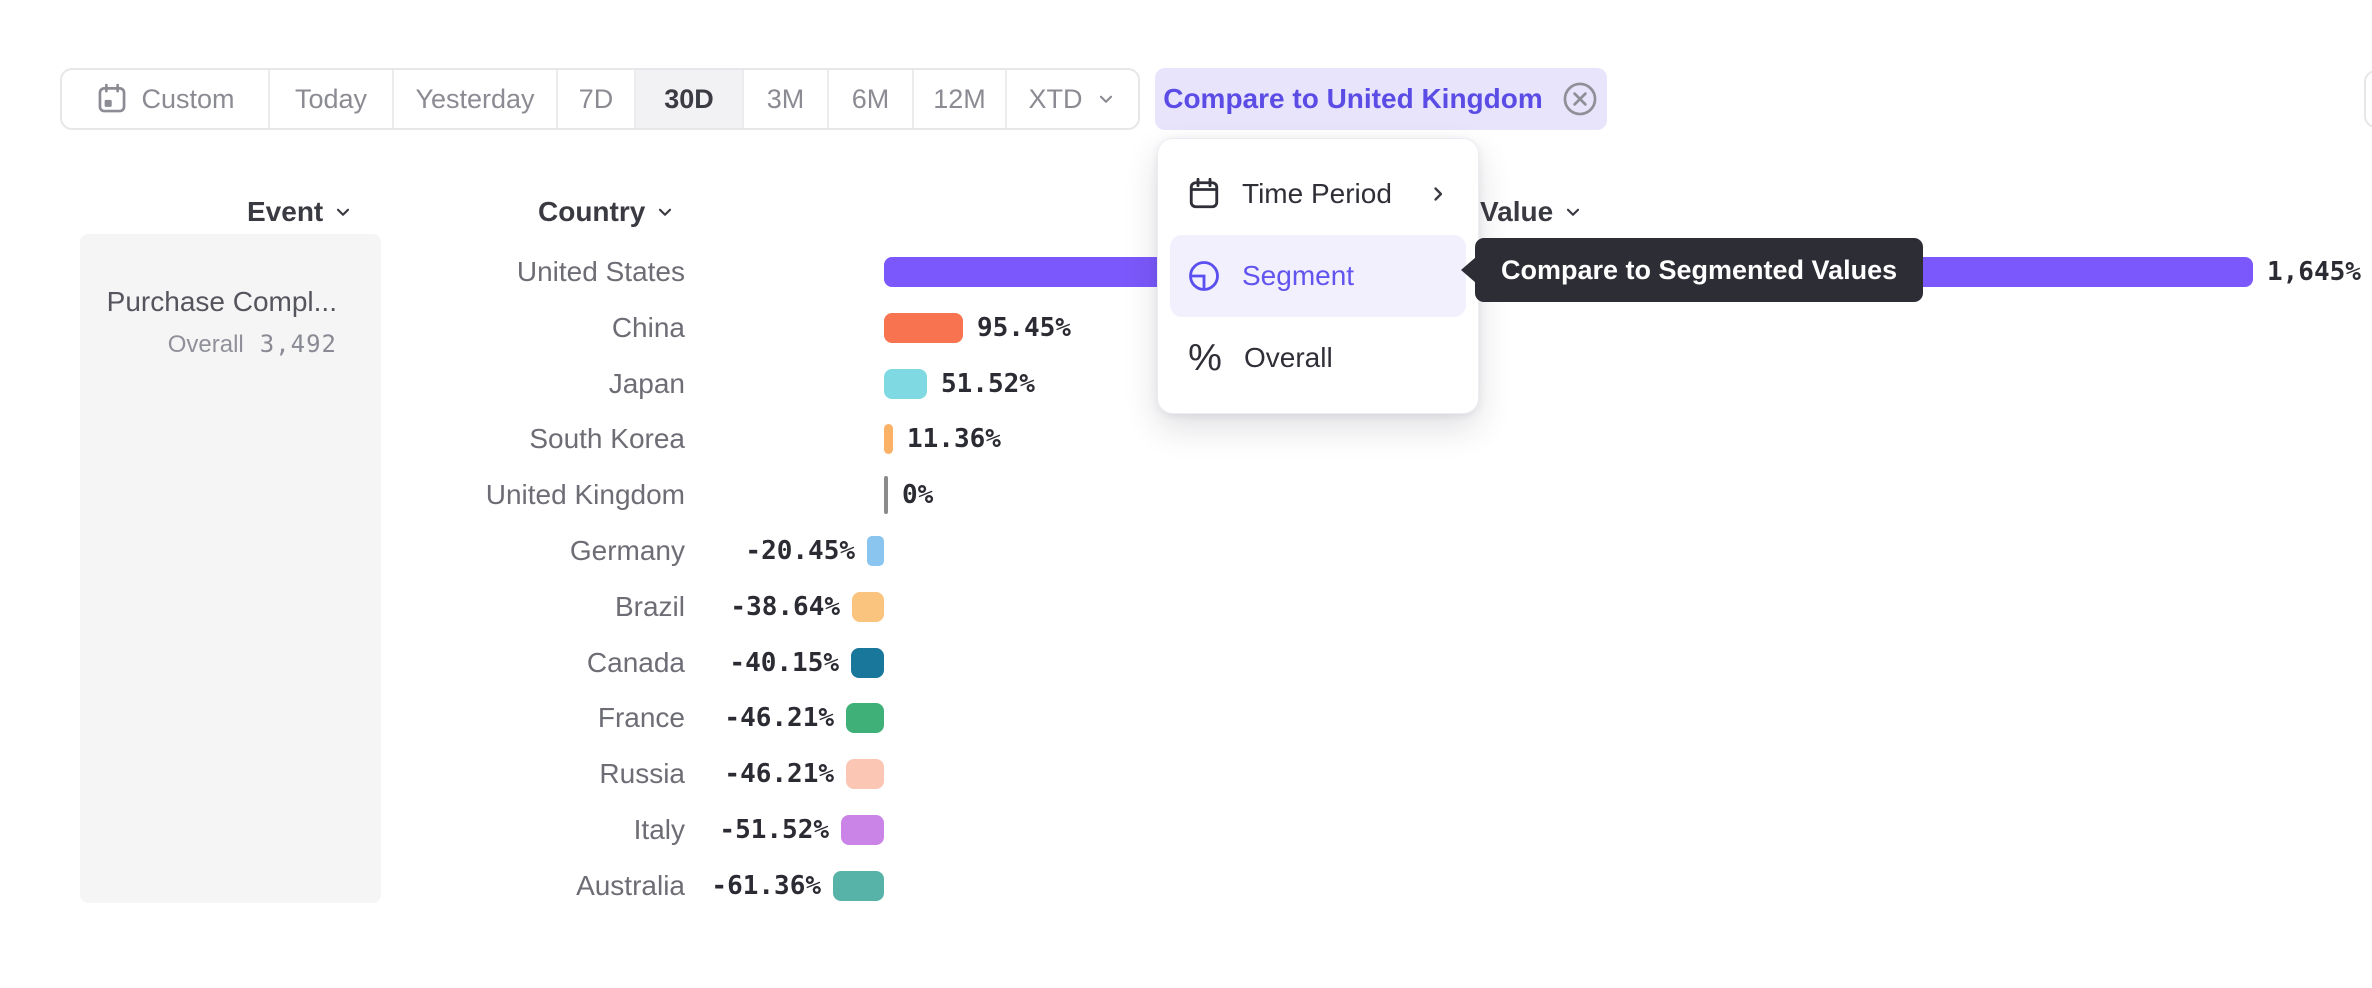  Describe the element at coordinates (1381, 663) in the screenshot. I see `chart-row-canada: Canada -40.15%` at that location.